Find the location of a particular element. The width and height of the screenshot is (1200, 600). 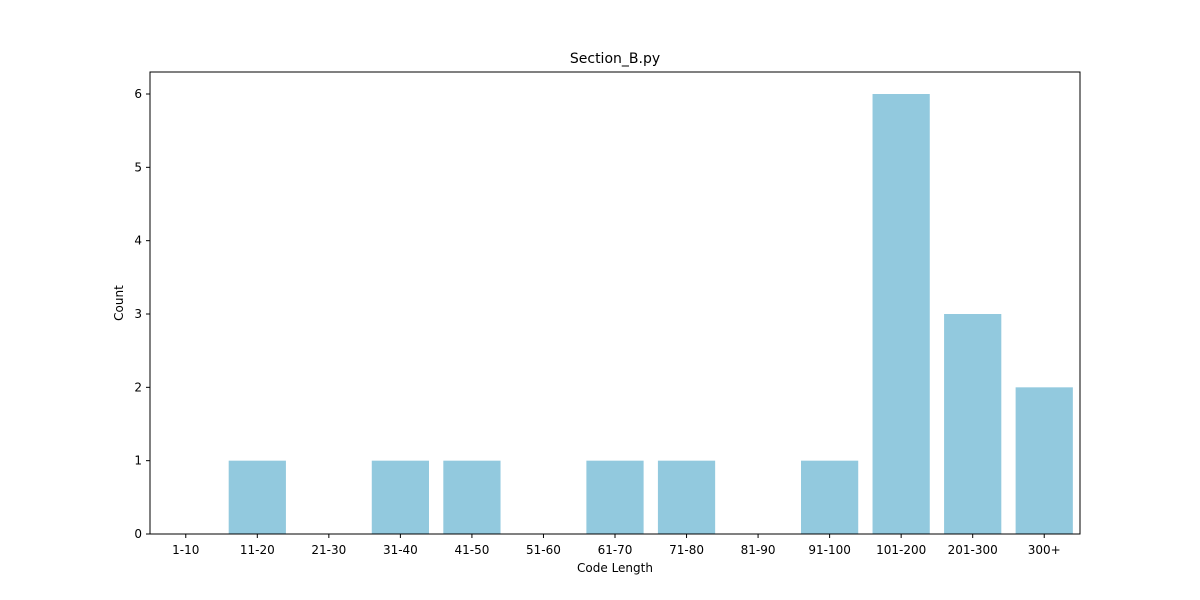

x-tick-label: 71-80 is located at coordinates (686, 550).